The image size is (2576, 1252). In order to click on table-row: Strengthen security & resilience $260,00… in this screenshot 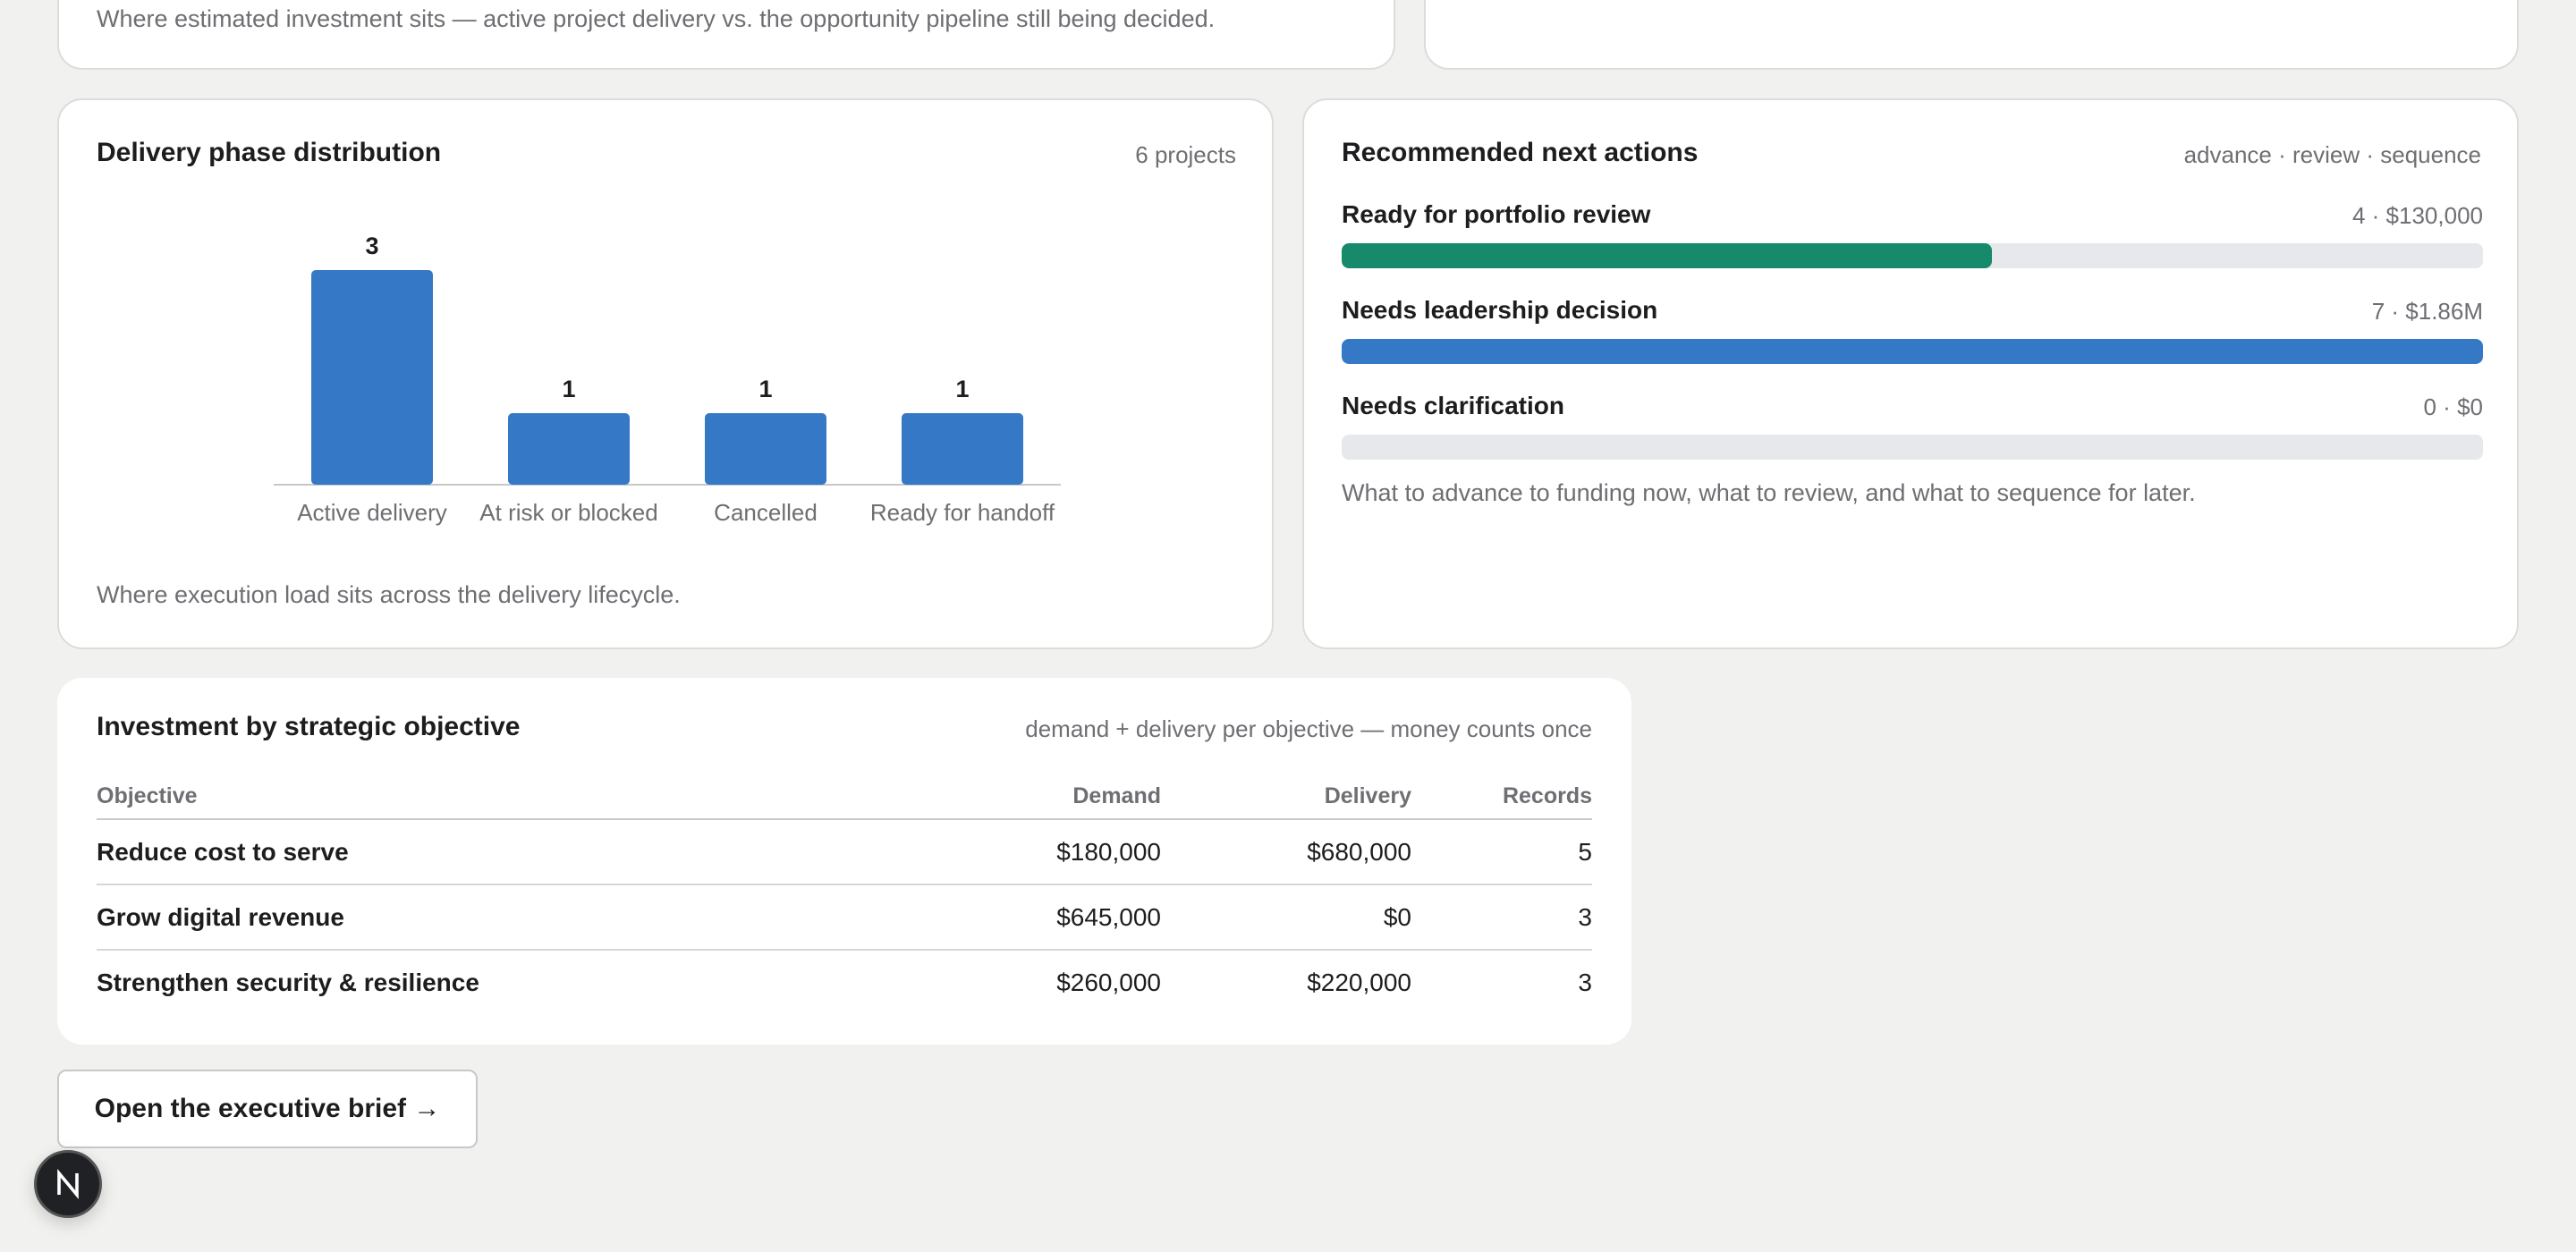, I will do `click(844, 983)`.